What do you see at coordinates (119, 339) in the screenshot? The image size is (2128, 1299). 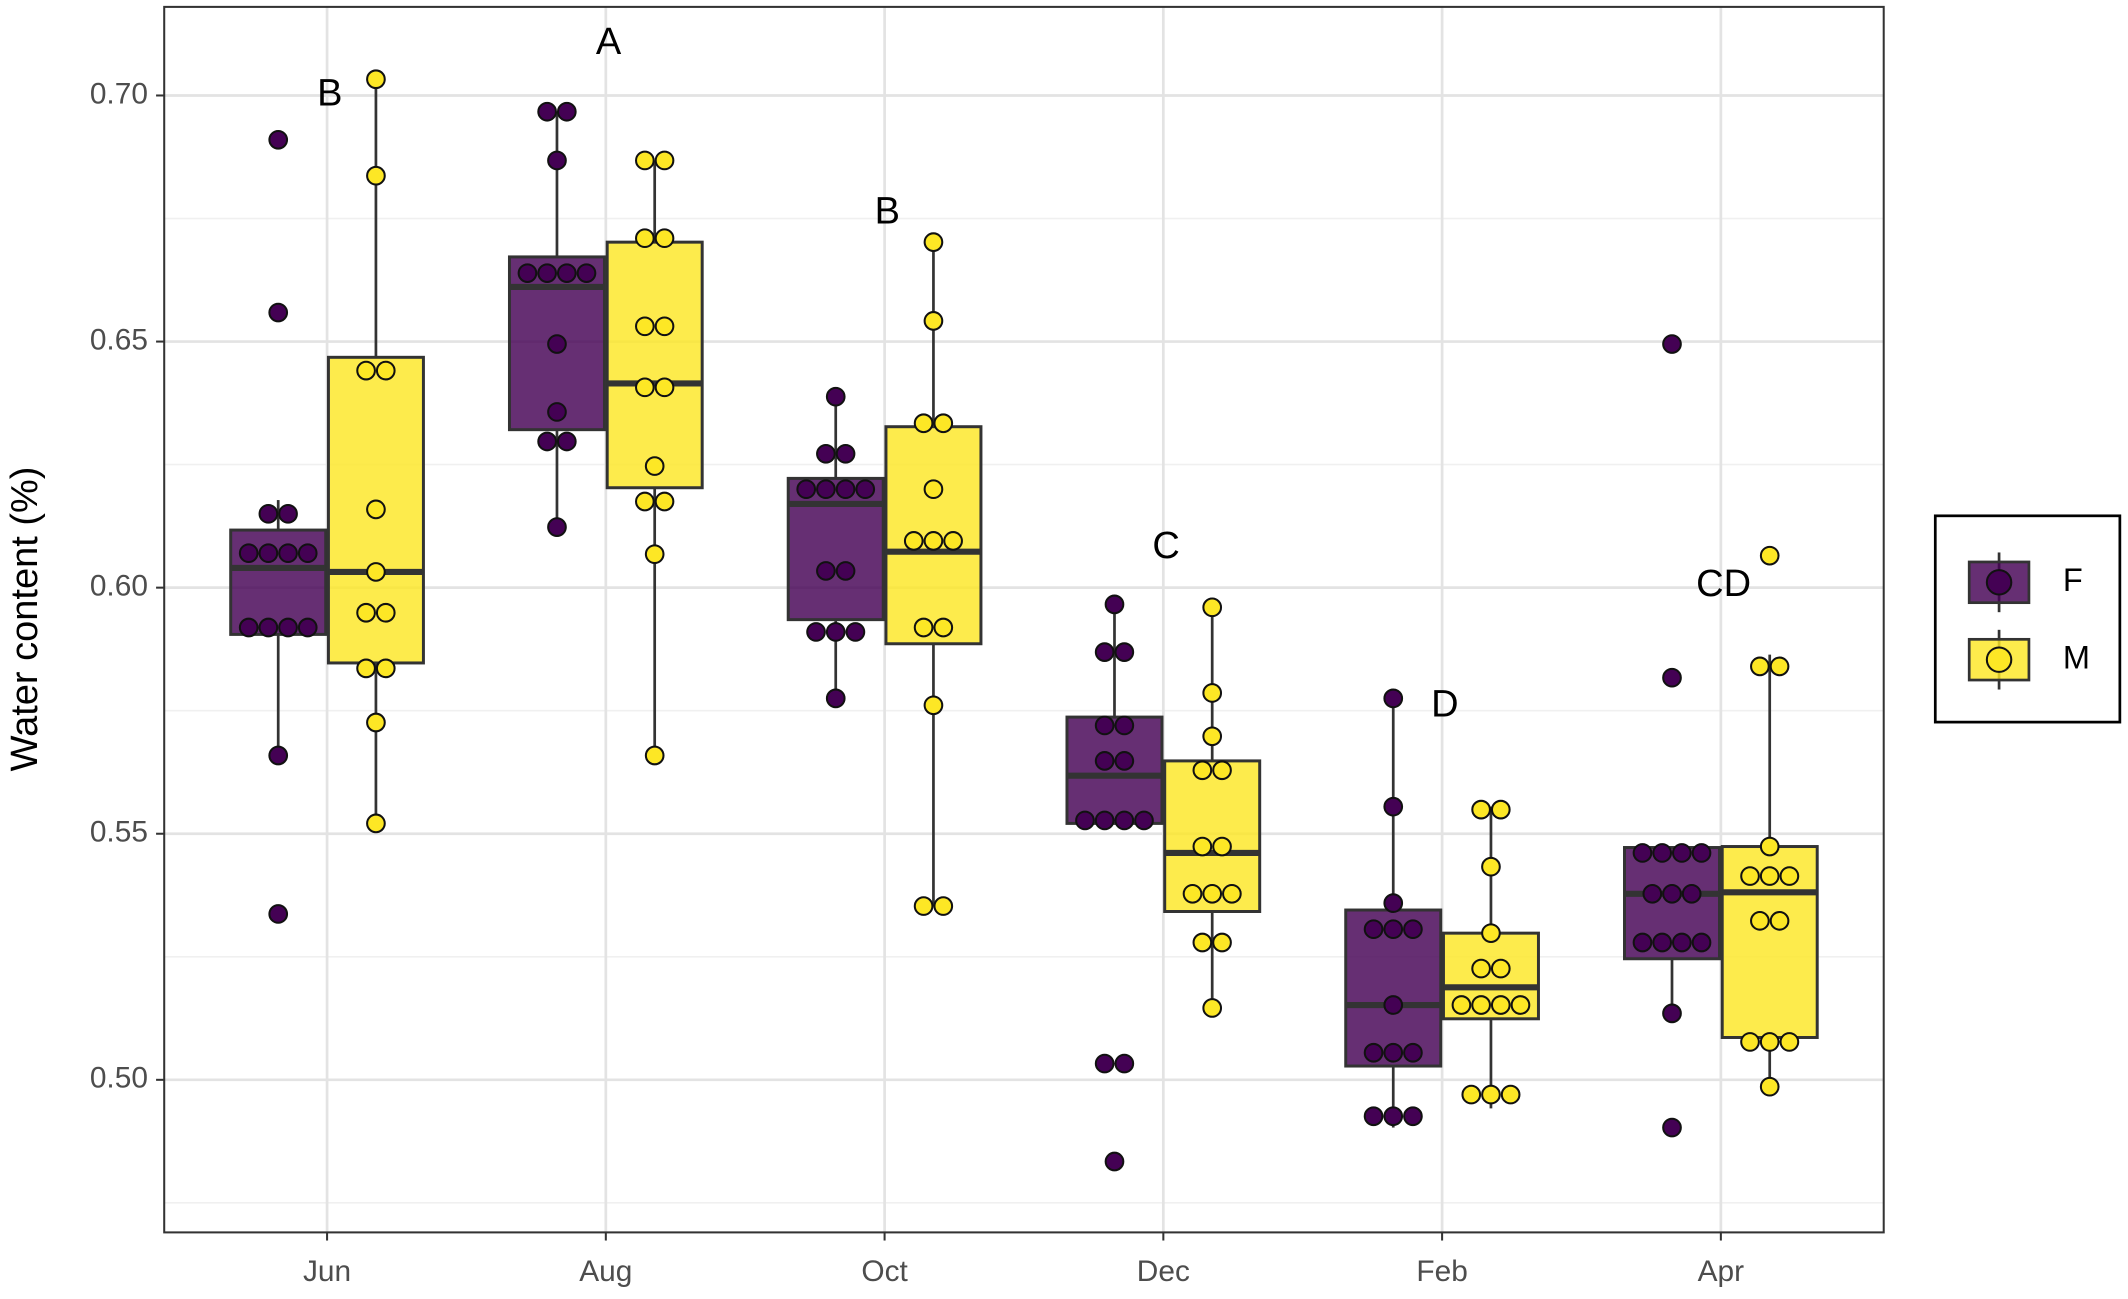 I see `y-tick-label: 0.65` at bounding box center [119, 339].